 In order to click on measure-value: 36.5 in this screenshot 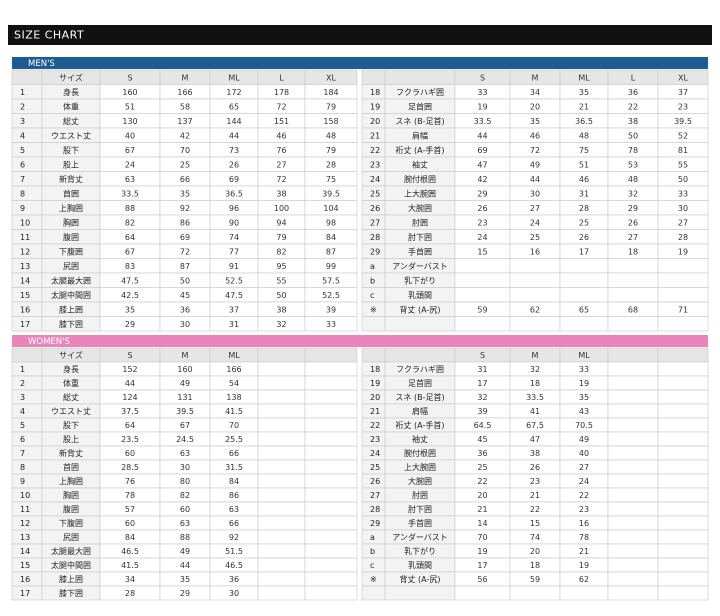, I will do `click(234, 193)`.